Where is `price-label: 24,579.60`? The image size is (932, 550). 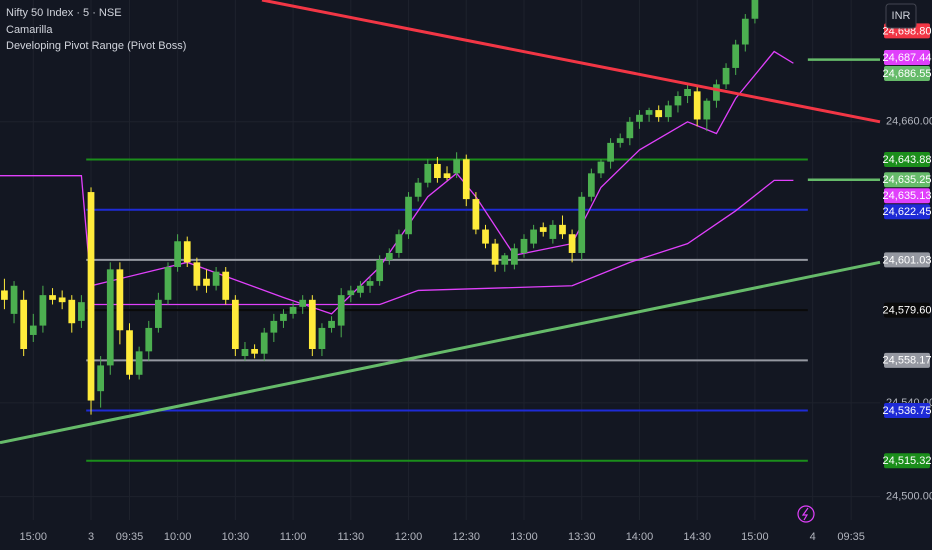
price-label: 24,579.60 is located at coordinates (907, 311).